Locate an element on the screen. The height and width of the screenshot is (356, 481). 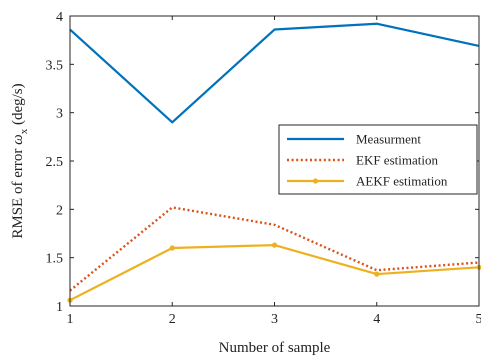
x-tick-label-3: 3 is located at coordinates (274, 319).